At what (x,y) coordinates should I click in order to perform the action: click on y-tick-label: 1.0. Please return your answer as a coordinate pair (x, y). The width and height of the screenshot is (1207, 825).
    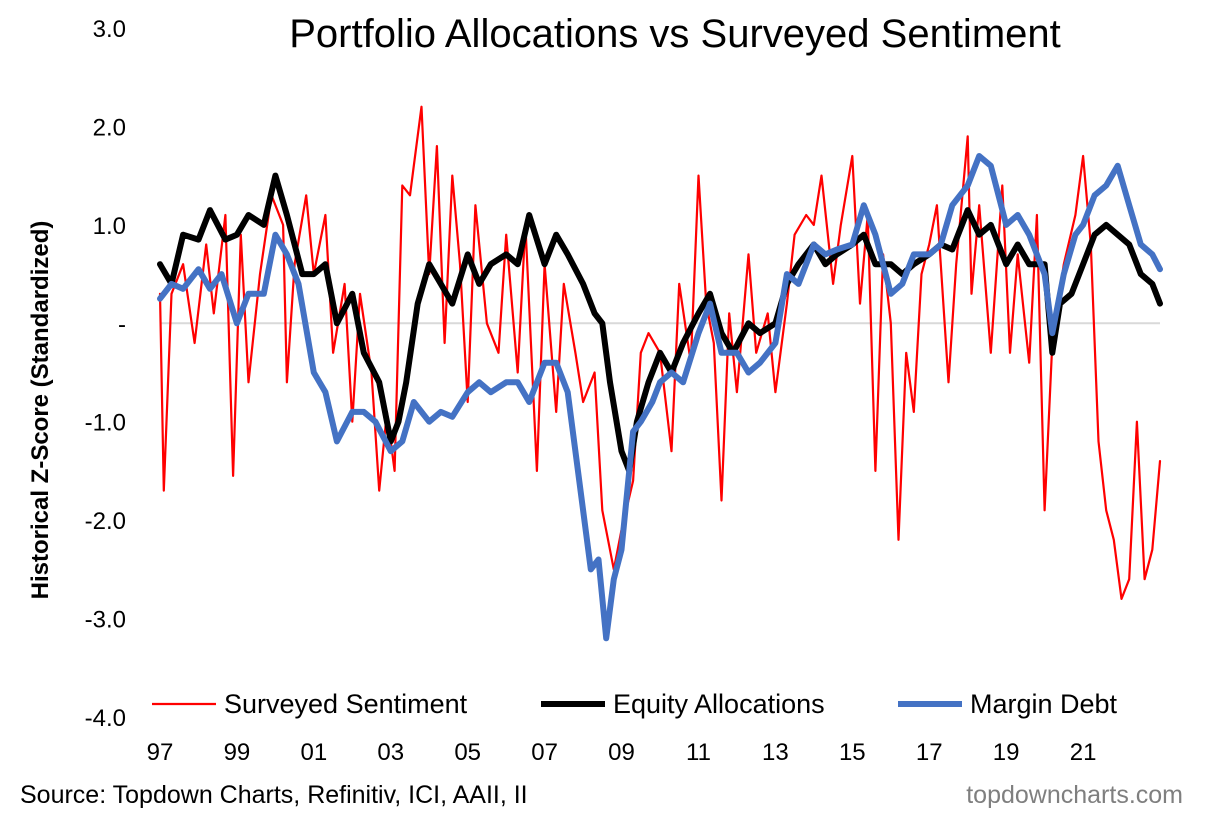
    Looking at the image, I should click on (109, 226).